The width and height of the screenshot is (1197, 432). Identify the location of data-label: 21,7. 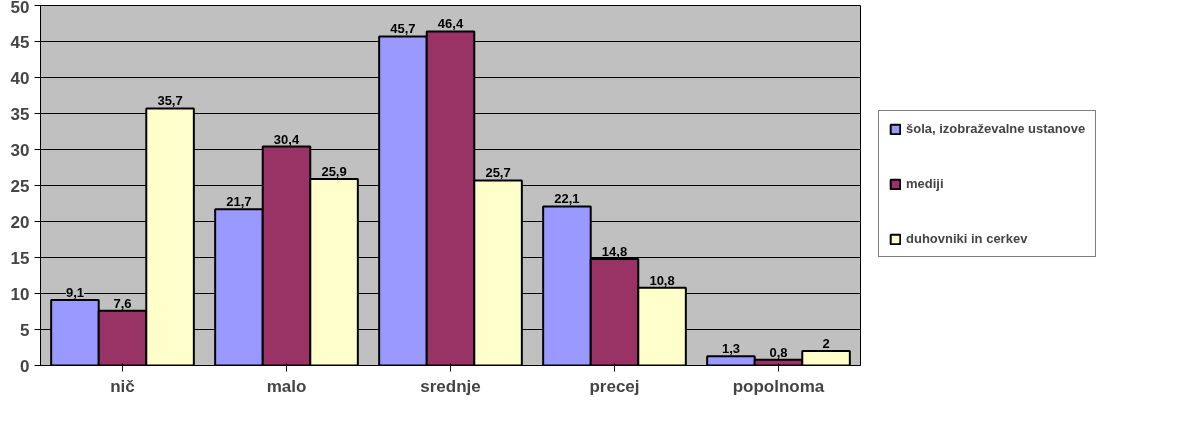
(239, 202).